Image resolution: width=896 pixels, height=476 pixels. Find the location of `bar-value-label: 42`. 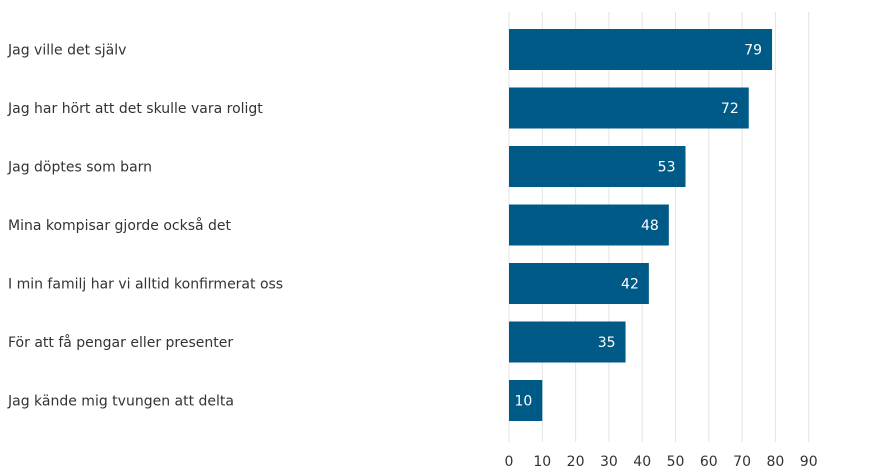

bar-value-label: 42 is located at coordinates (630, 285).